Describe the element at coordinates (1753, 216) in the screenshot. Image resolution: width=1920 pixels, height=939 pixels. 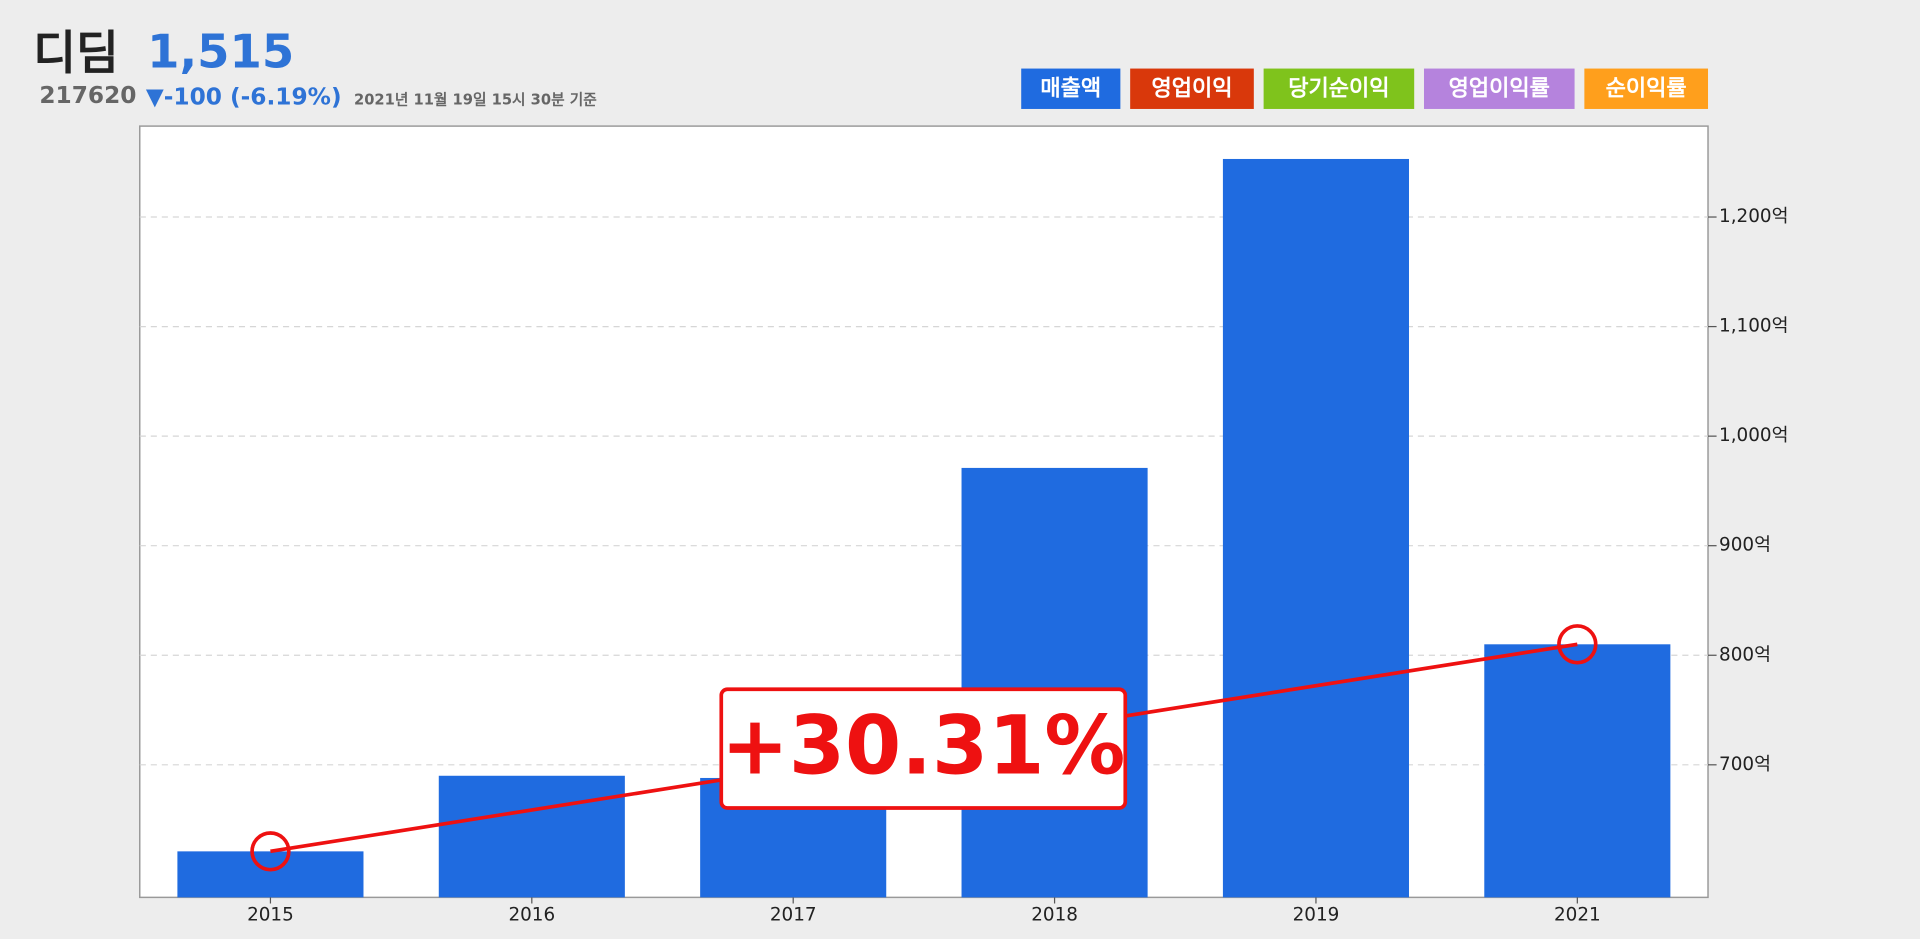
I see `y-tick-label: 1,200억` at that location.